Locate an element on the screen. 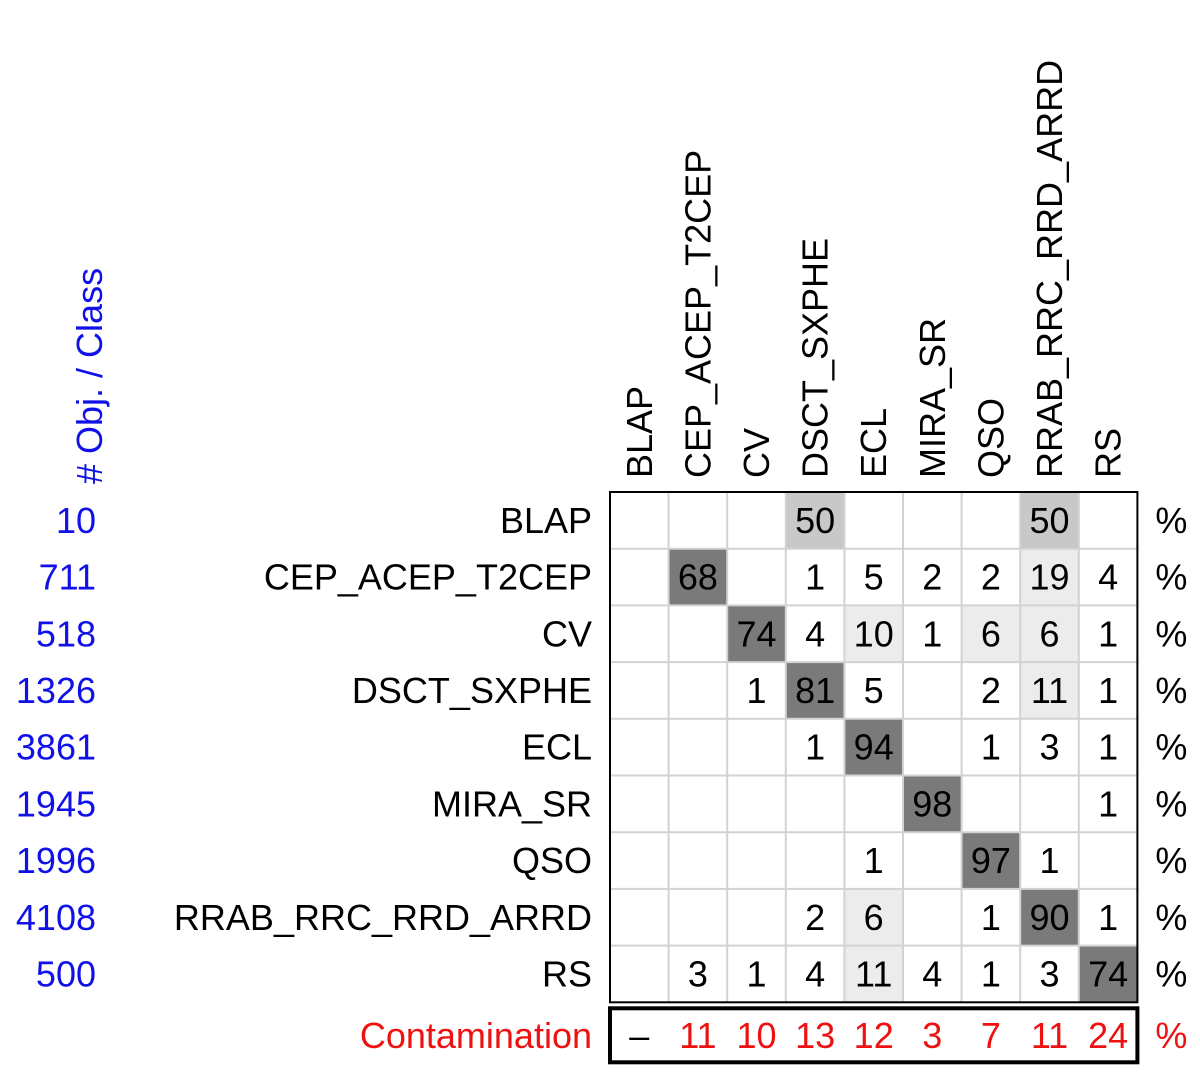  percent-units: %%%%%%%%% is located at coordinates (1171, 747).